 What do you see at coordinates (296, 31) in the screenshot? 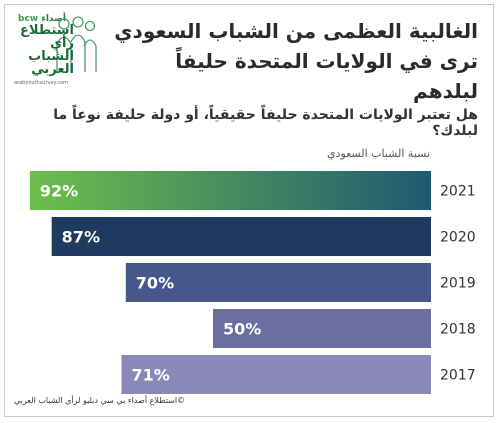
I see `title-line-1: الغالبية العظمى من الشباب السعودي` at bounding box center [296, 31].